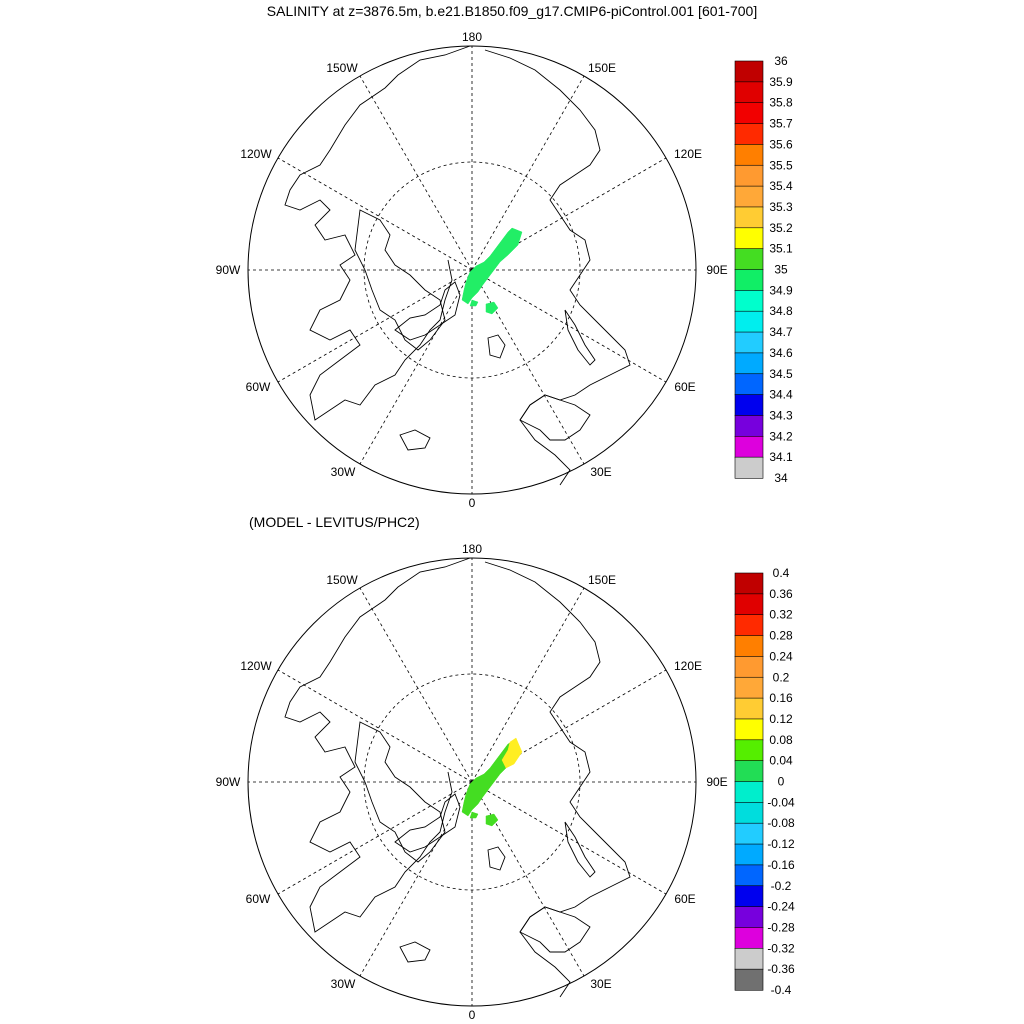  I want to click on colorbar-tick-label: 34.6, so click(781, 353).